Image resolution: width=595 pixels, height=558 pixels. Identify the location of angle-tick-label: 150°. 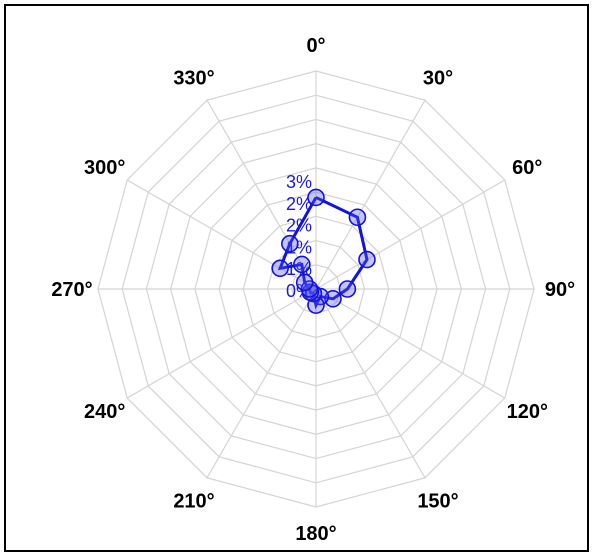
(437, 501).